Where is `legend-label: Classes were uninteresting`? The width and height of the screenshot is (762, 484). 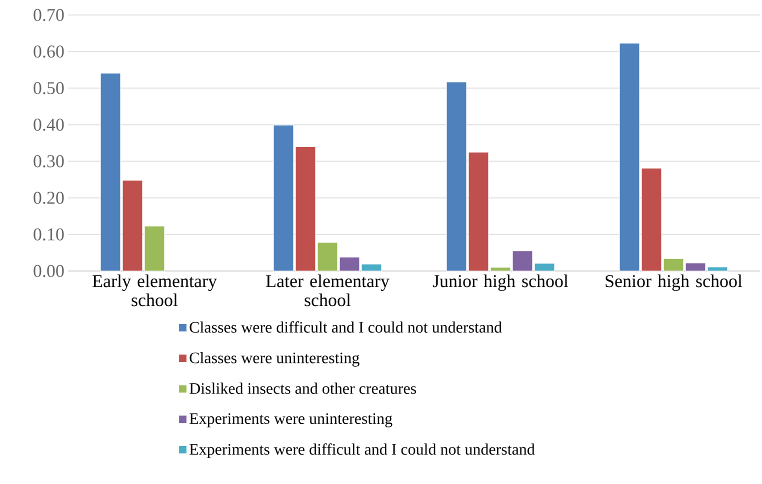 legend-label: Classes were uninteresting is located at coordinates (275, 359).